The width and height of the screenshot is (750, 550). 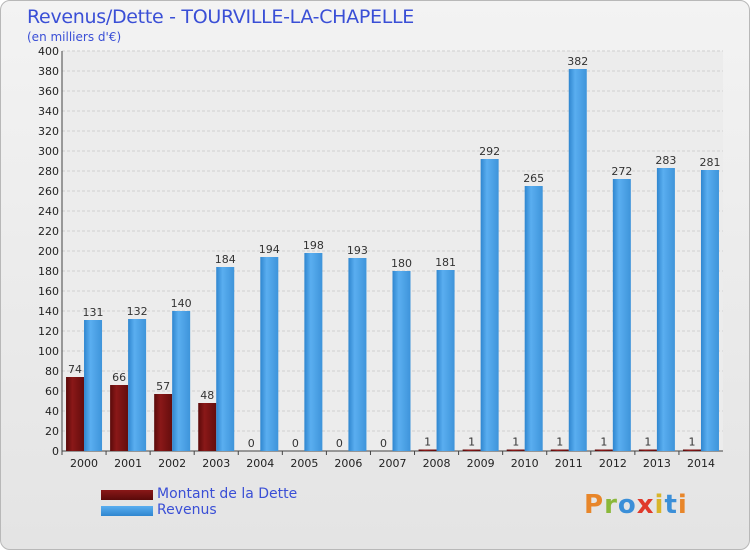 What do you see at coordinates (48, 331) in the screenshot?
I see `y-tick-label: 120` at bounding box center [48, 331].